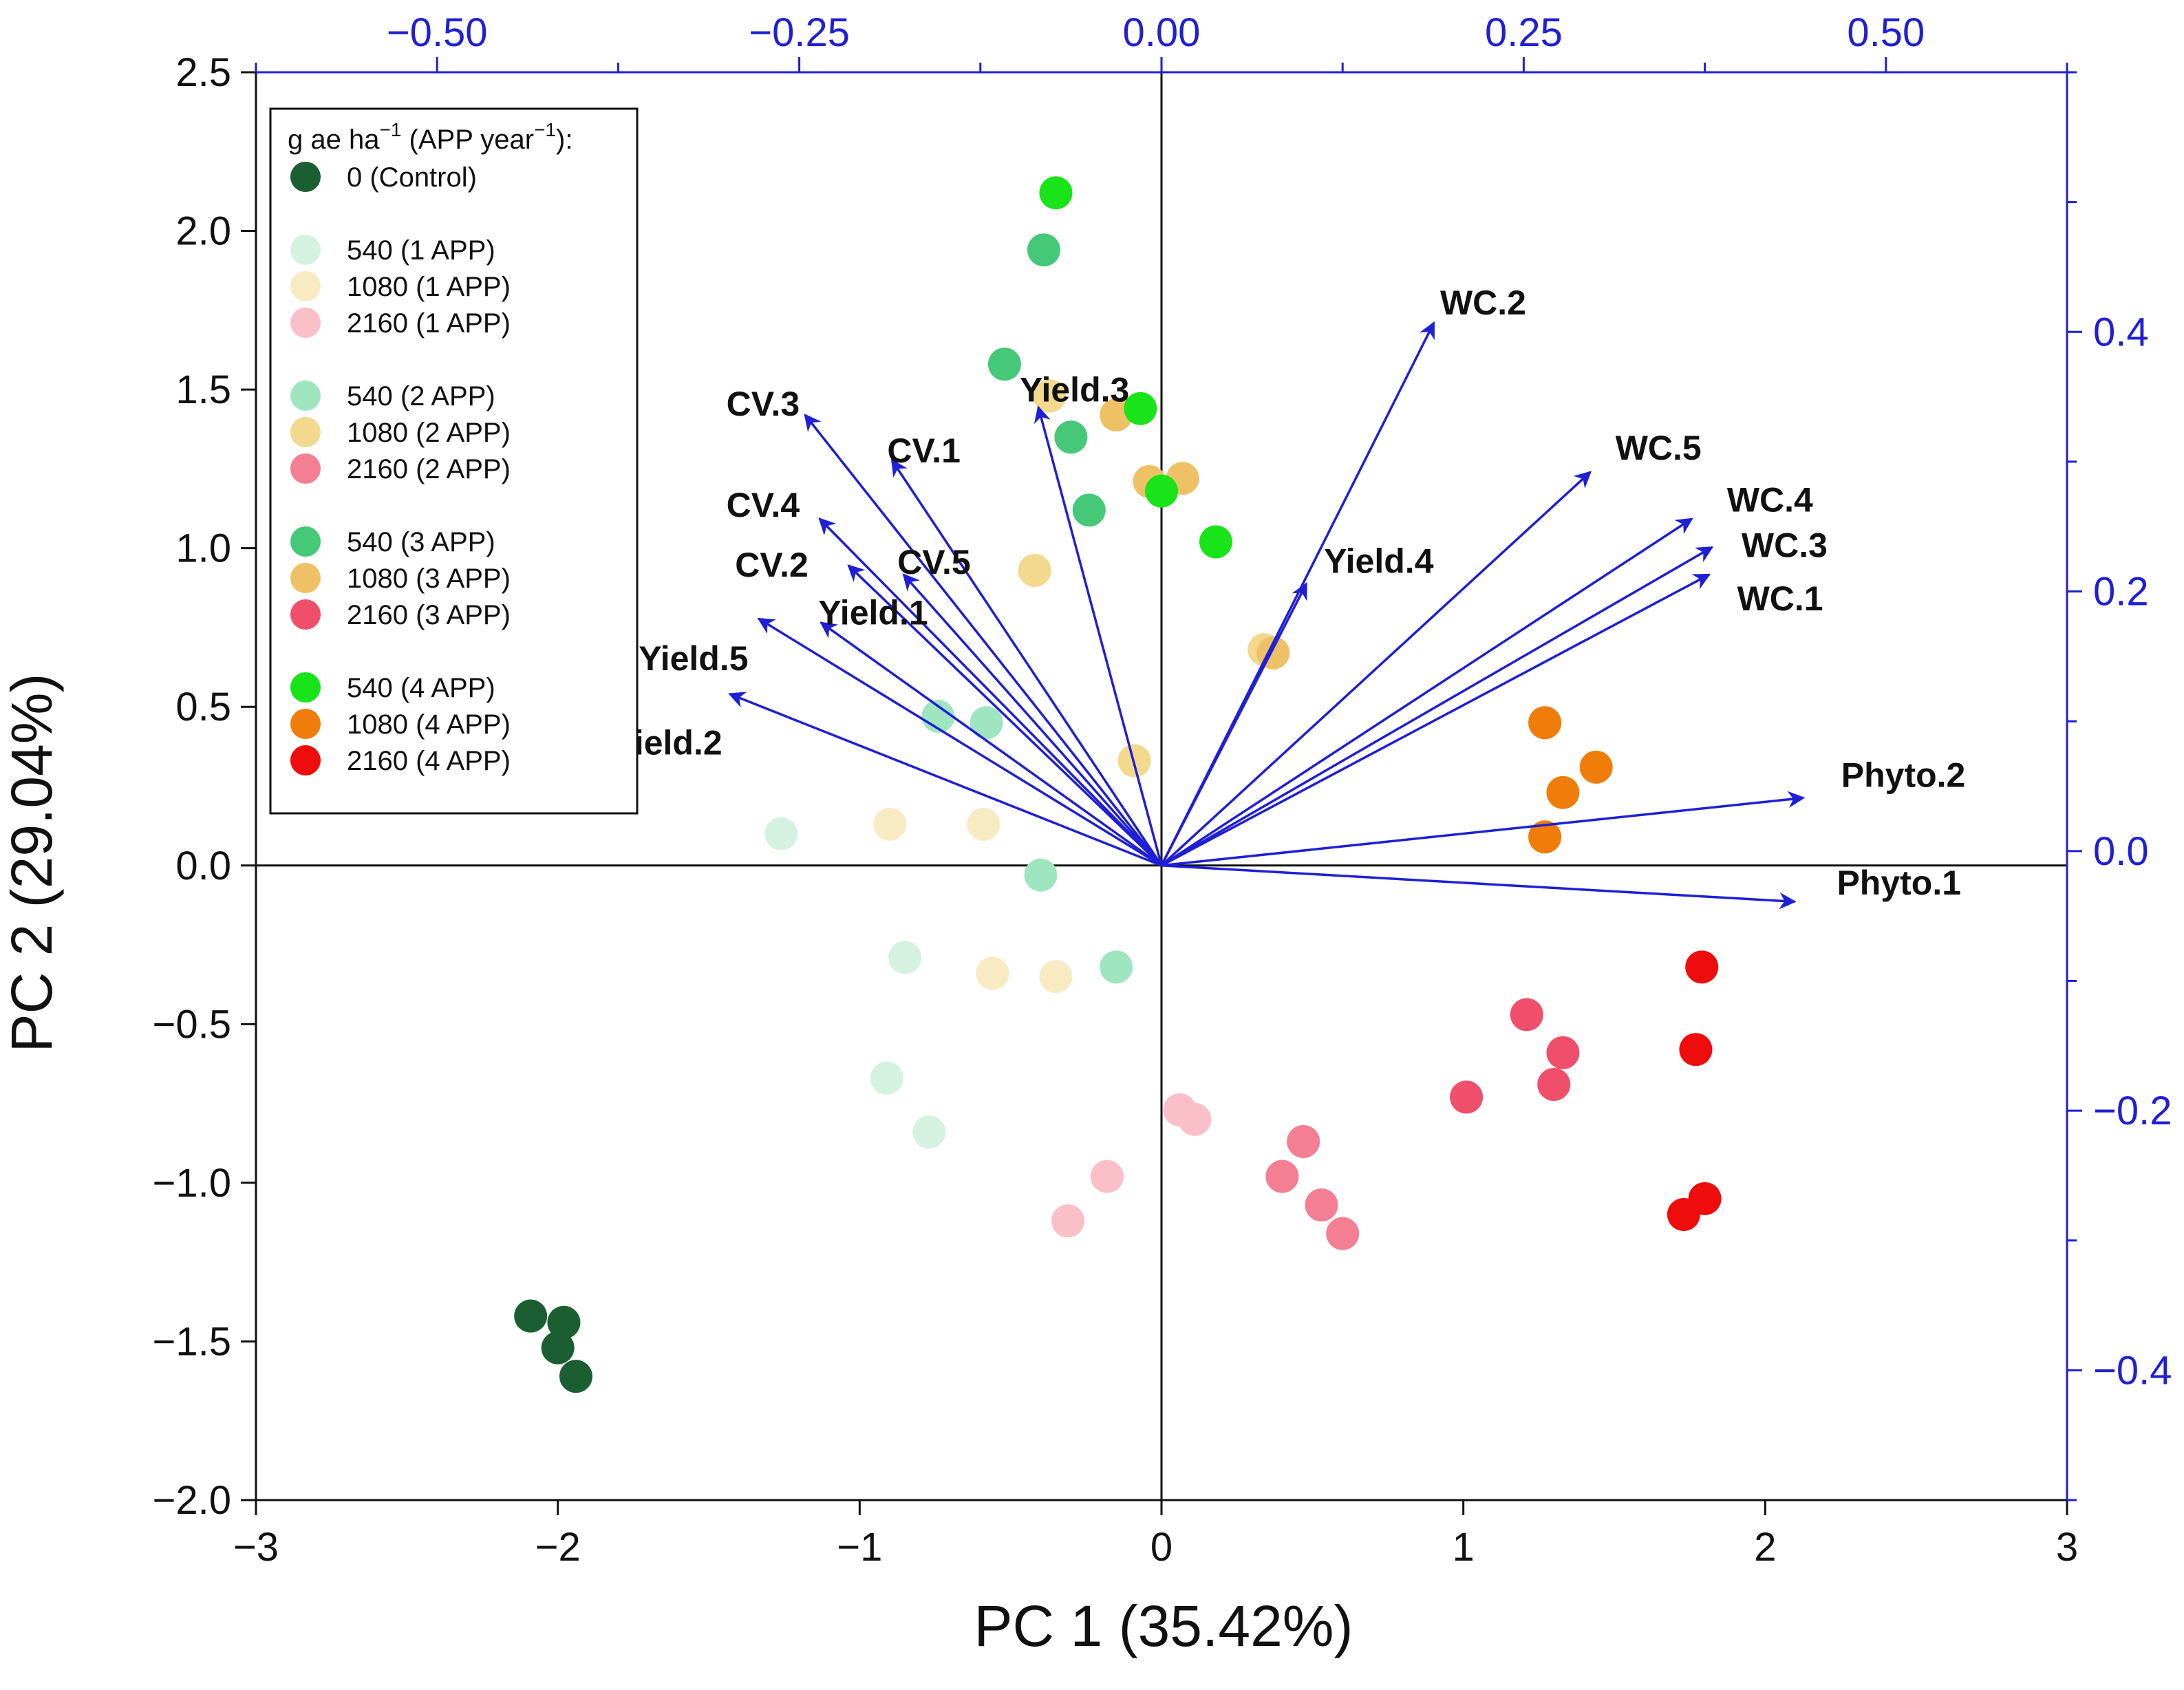 This screenshot has width=2184, height=1690. Describe the element at coordinates (412, 177) in the screenshot. I see `legend-label: 0 (Control)` at that location.